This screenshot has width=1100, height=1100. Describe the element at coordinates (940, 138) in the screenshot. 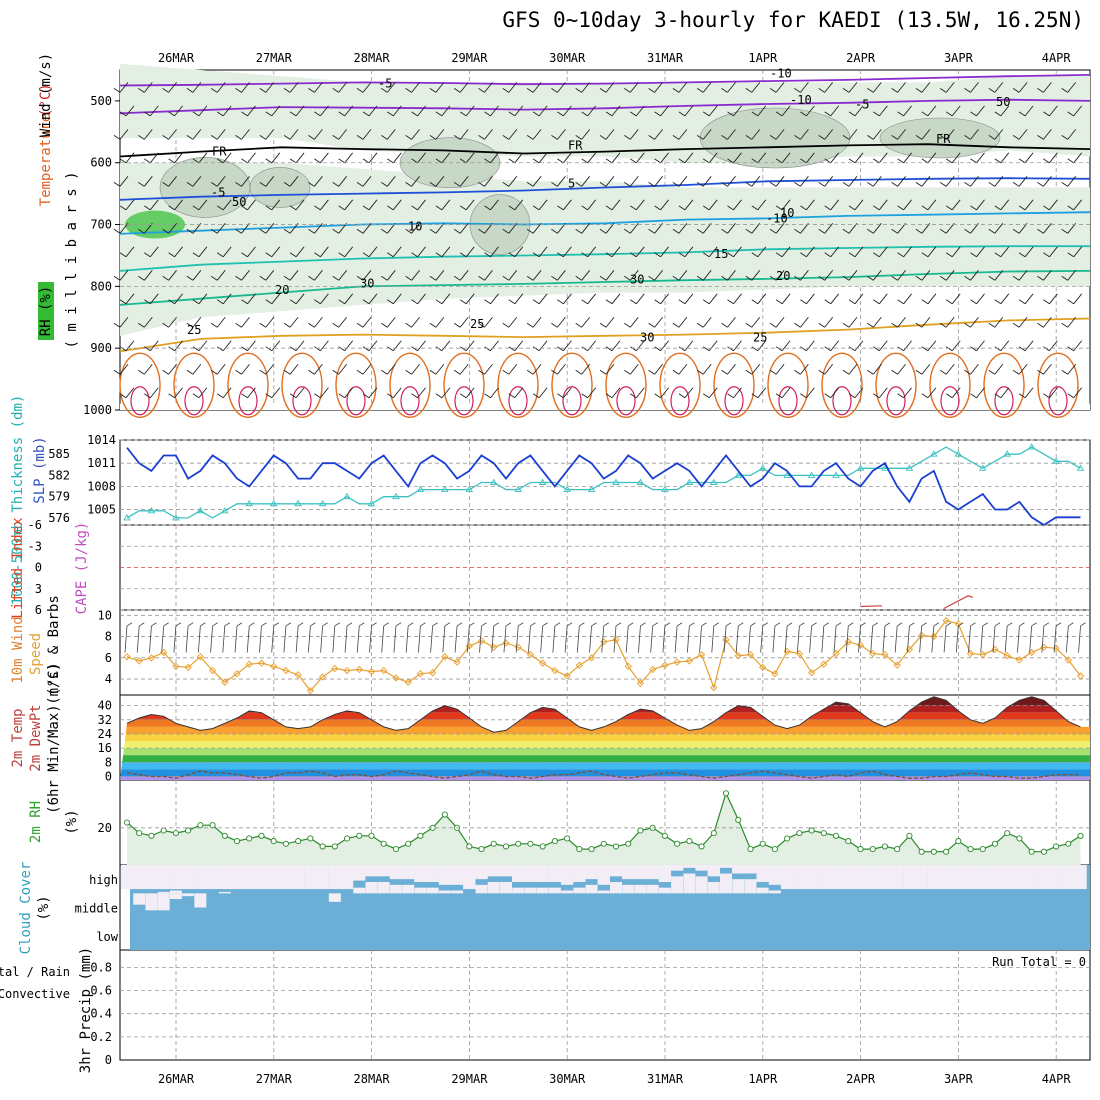

I see `rh-shading-dark` at that location.